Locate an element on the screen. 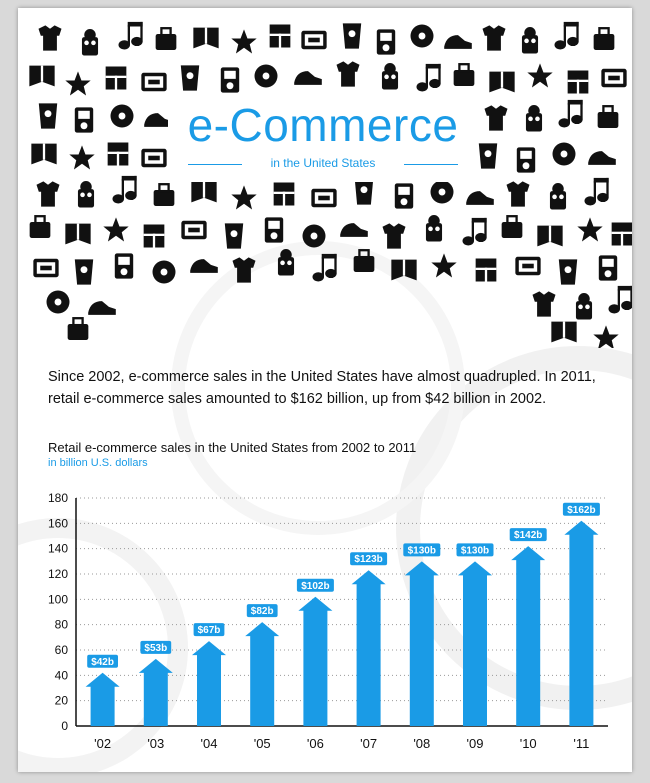 The image size is (650, 783). y-tick-label: 100 is located at coordinates (58, 599).